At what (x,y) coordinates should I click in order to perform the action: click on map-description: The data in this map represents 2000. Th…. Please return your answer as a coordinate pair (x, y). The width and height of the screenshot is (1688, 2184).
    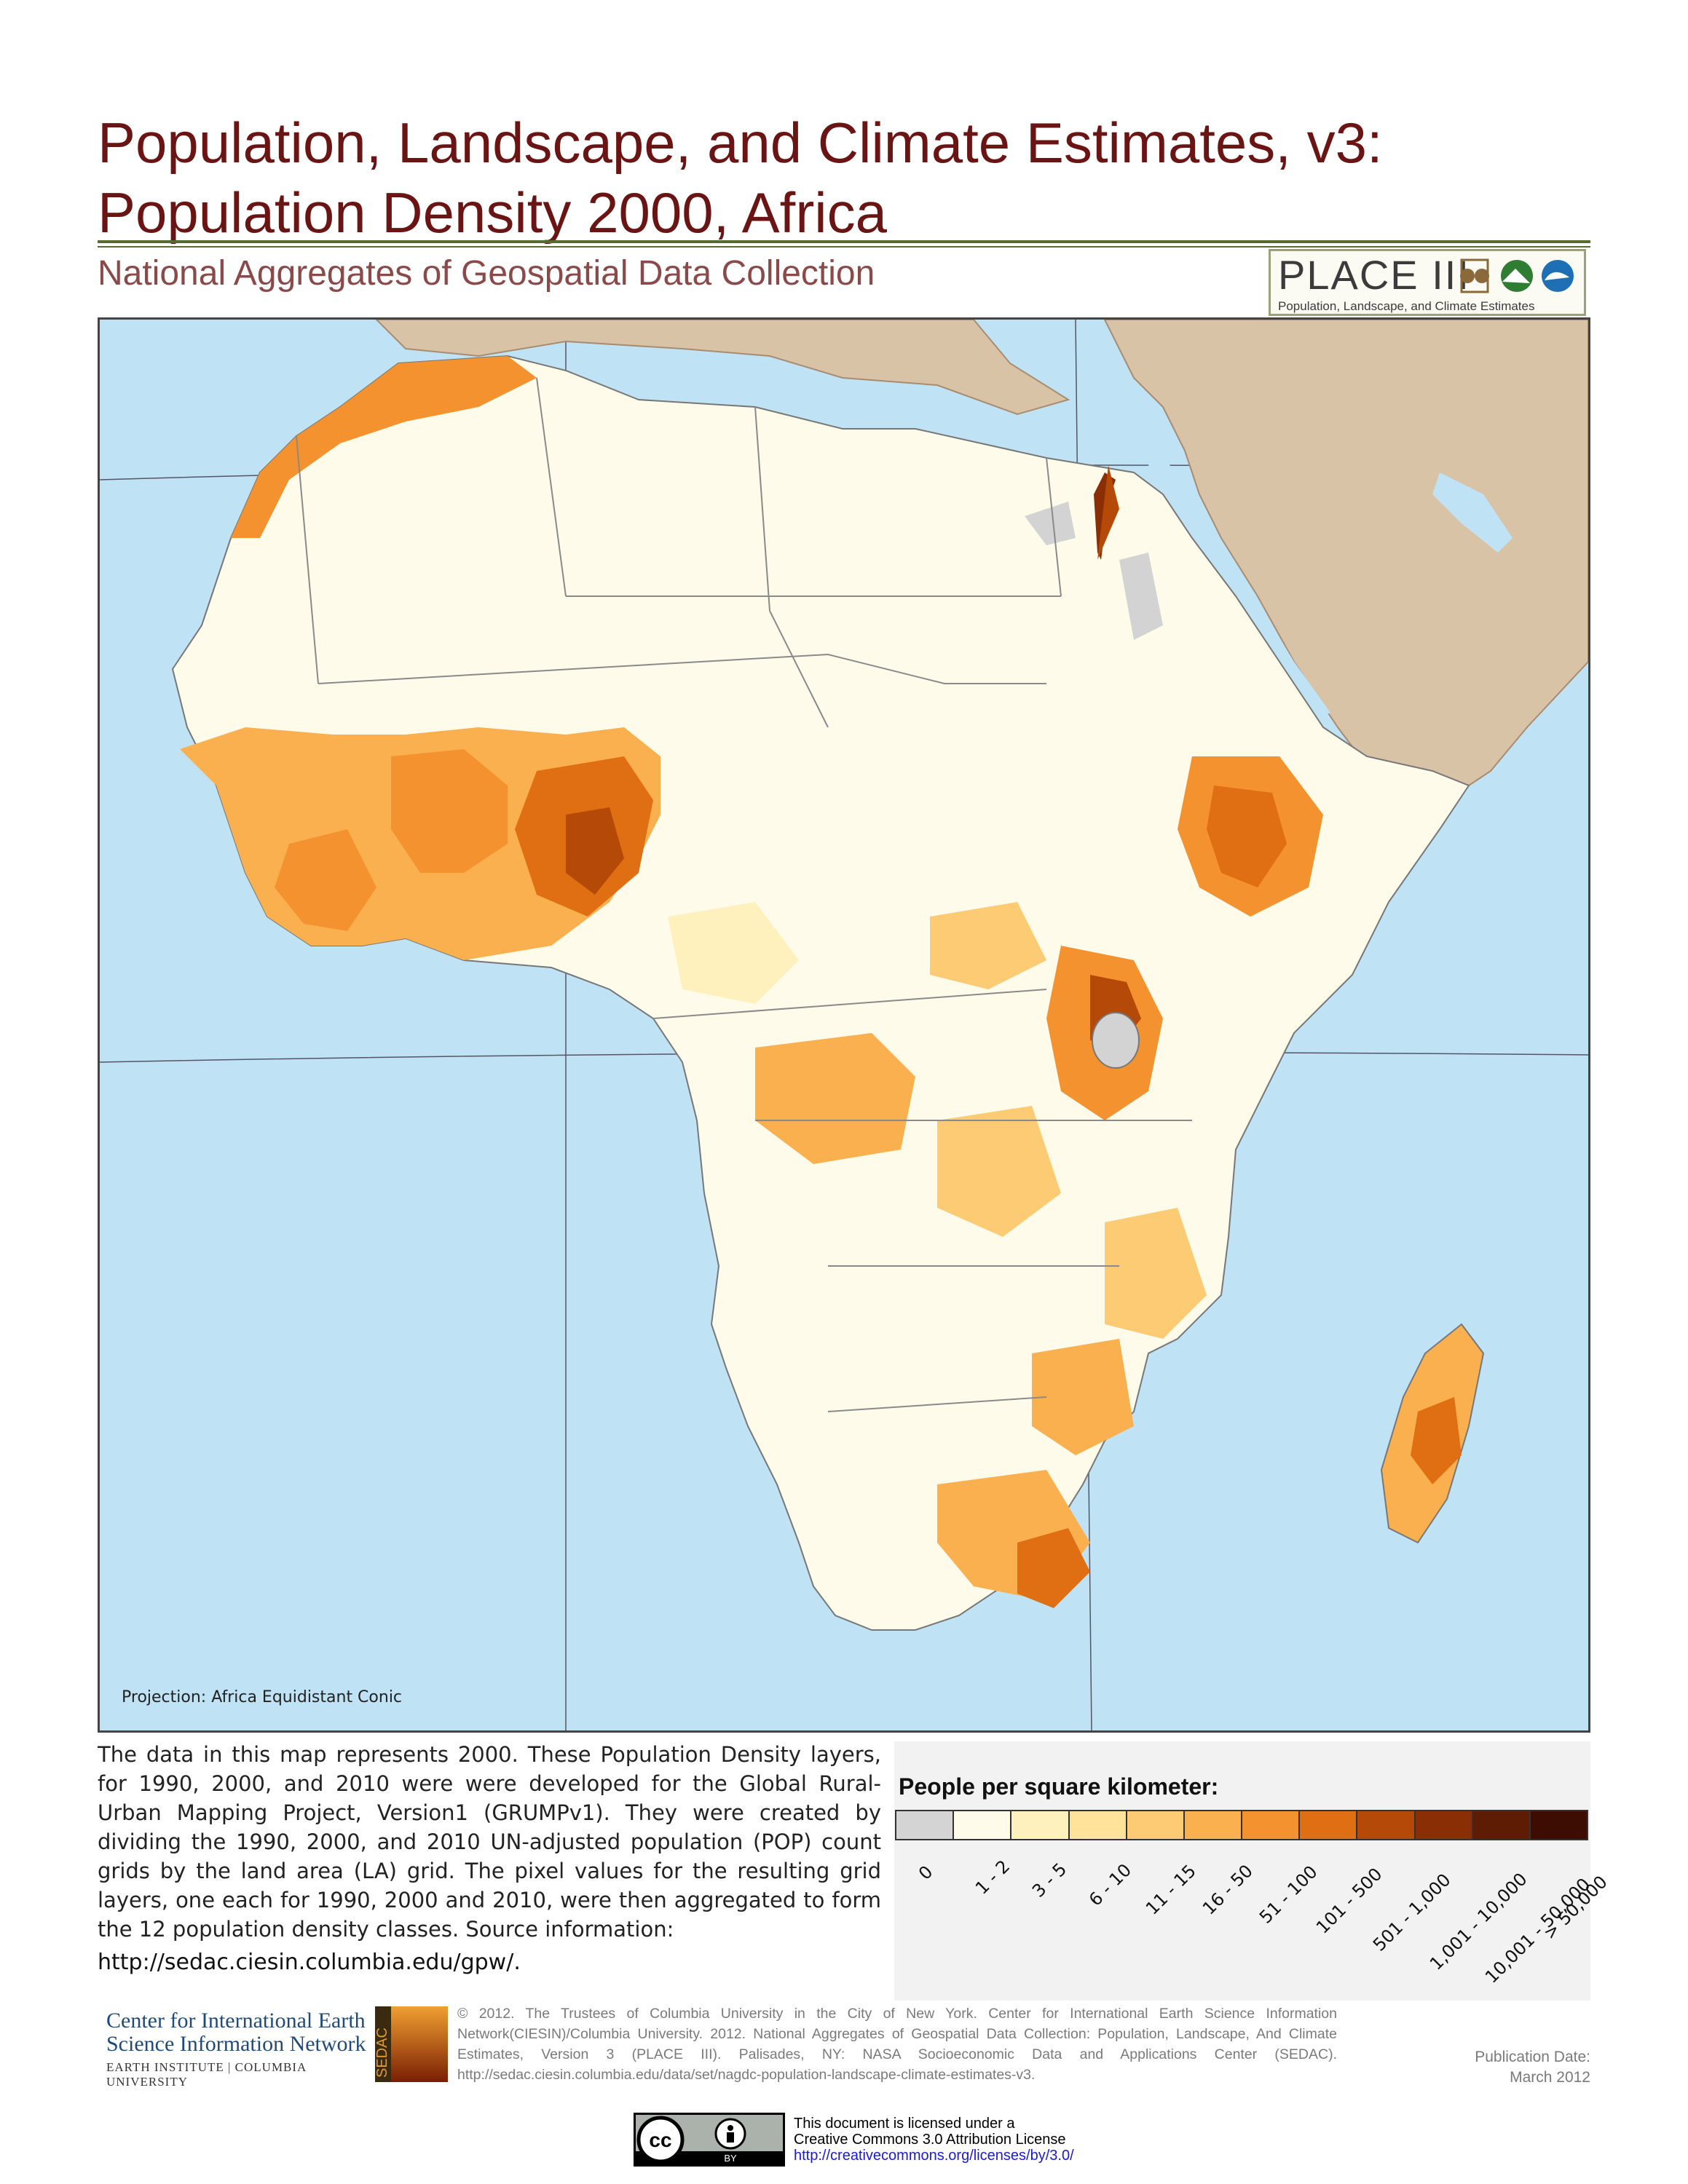
    Looking at the image, I should click on (489, 1858).